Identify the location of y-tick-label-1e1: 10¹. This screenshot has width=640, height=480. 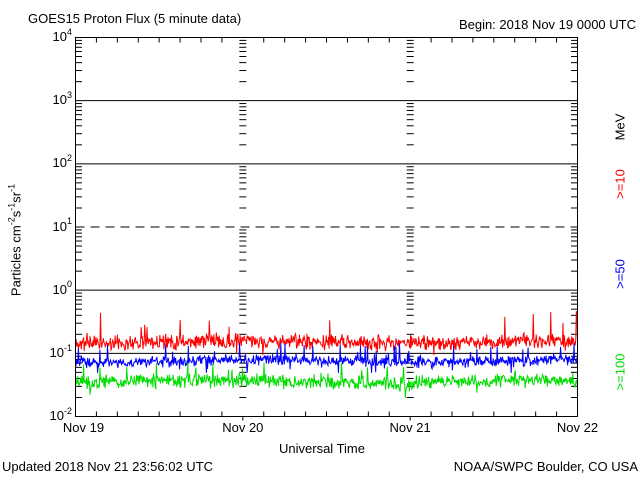
(62, 225).